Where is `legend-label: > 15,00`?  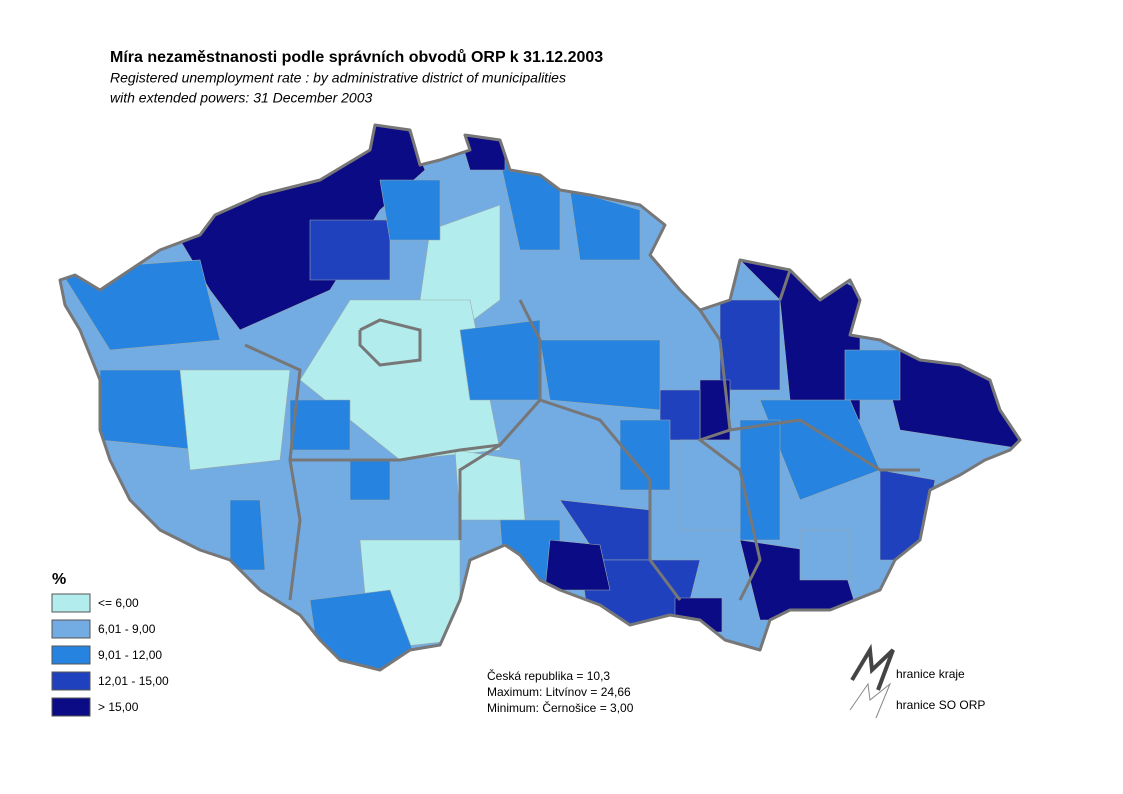 legend-label: > 15,00 is located at coordinates (118, 707).